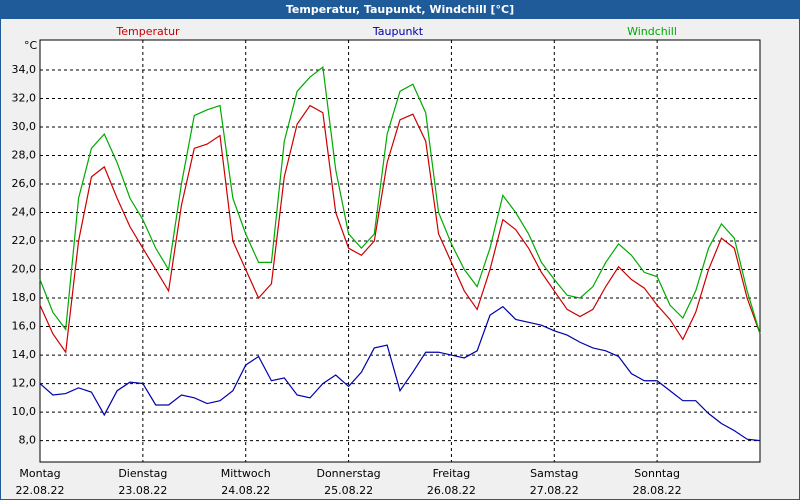  Describe the element at coordinates (31, 45) in the screenshot. I see `y-axis-label: °C` at that location.